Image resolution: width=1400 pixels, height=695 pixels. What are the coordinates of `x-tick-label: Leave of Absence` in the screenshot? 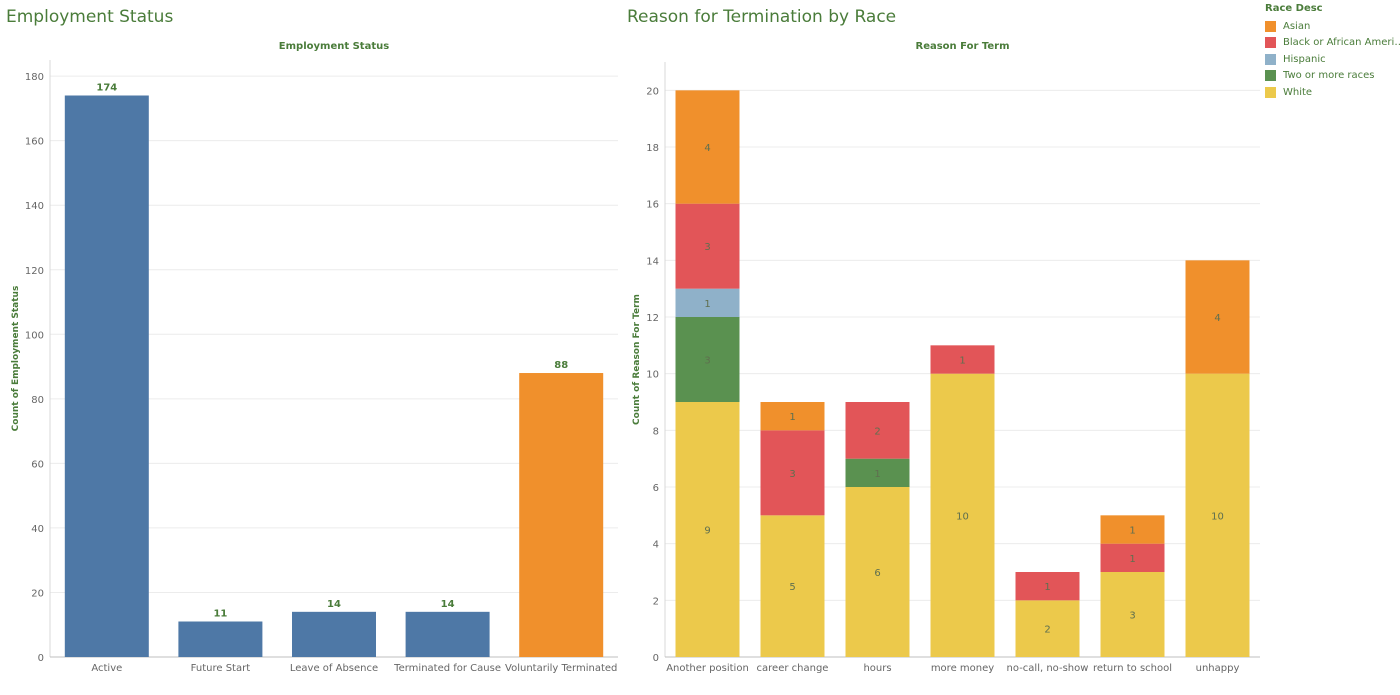 It's located at (334, 668).